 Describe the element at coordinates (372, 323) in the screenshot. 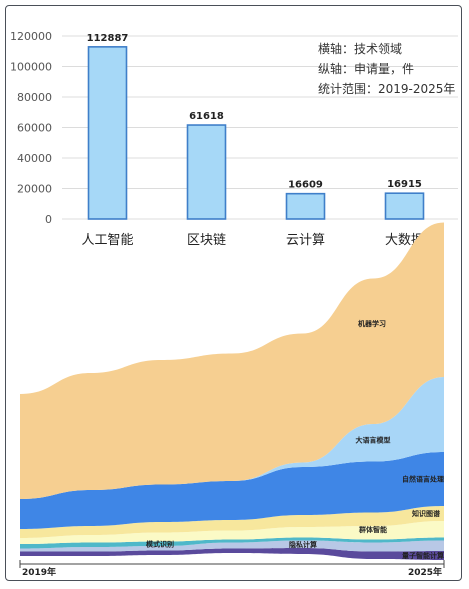

I see `series-label: 机器学习` at that location.